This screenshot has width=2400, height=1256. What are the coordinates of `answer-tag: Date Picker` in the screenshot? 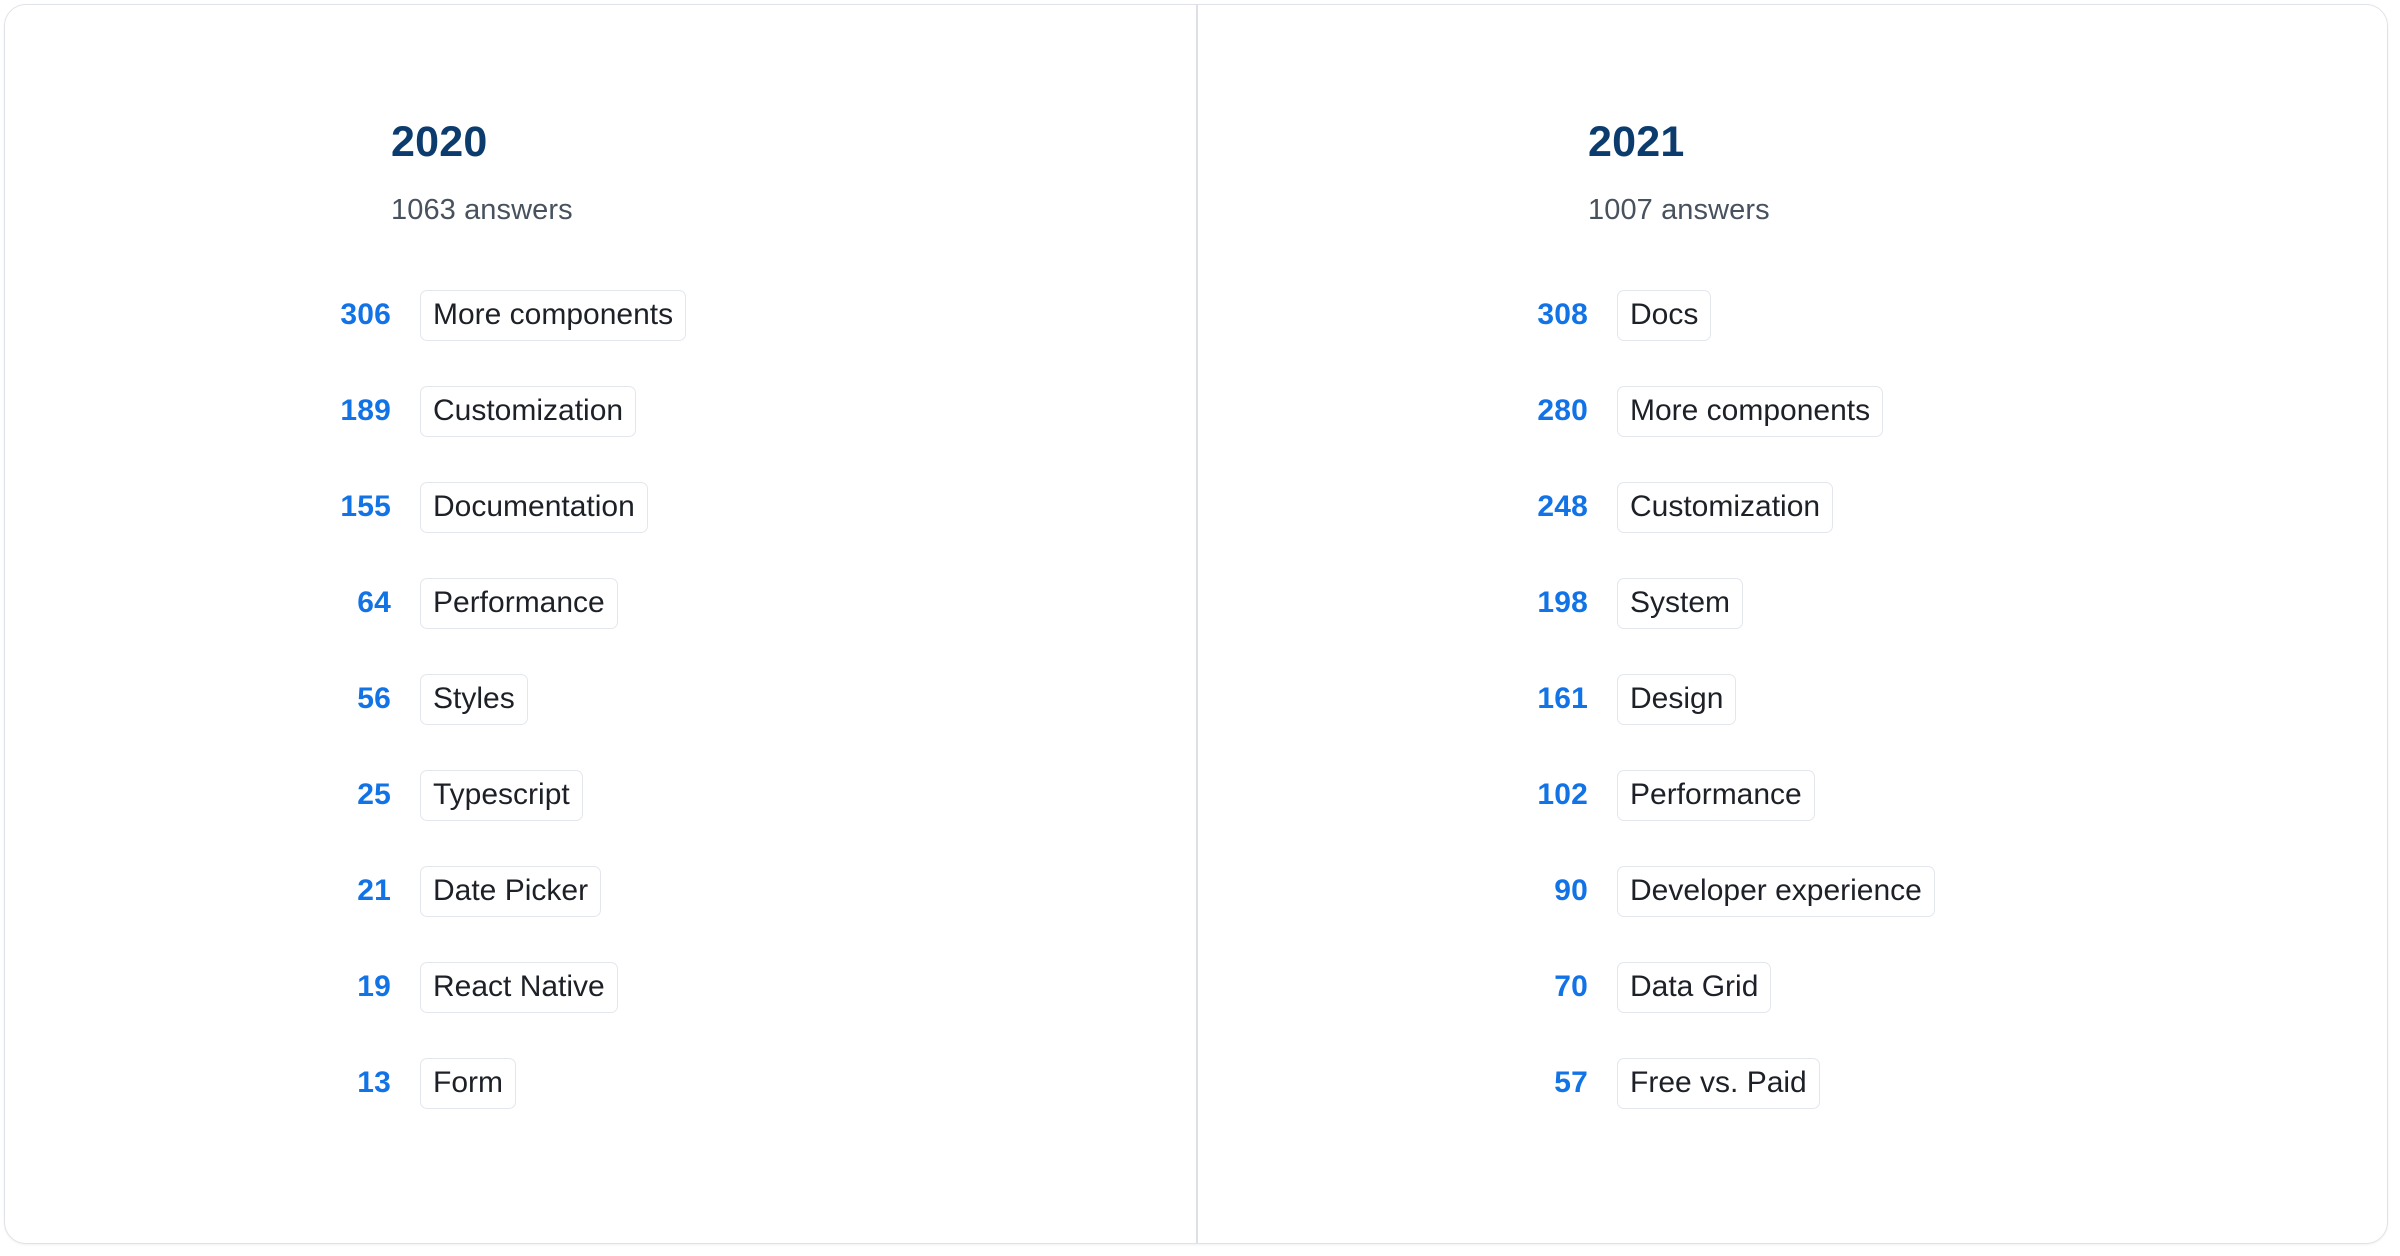 It's located at (511, 891).